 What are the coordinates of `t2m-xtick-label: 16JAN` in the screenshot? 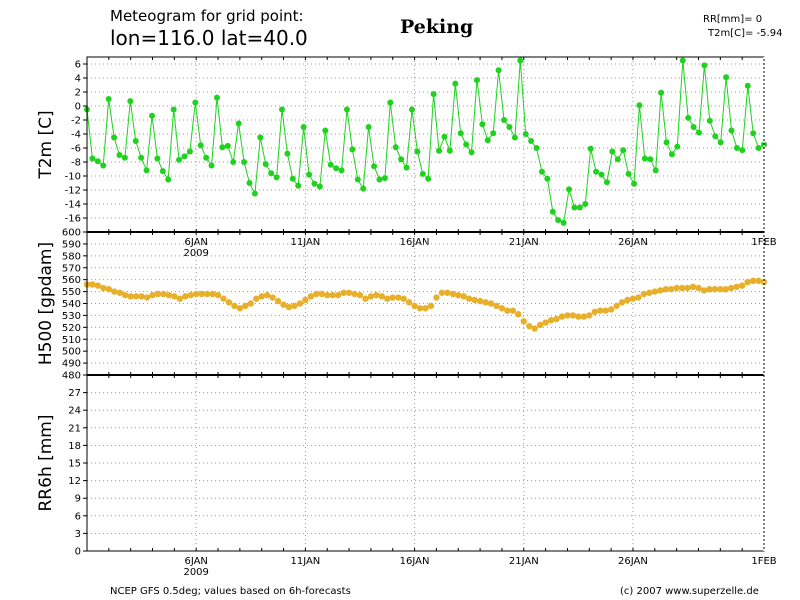 It's located at (415, 242).